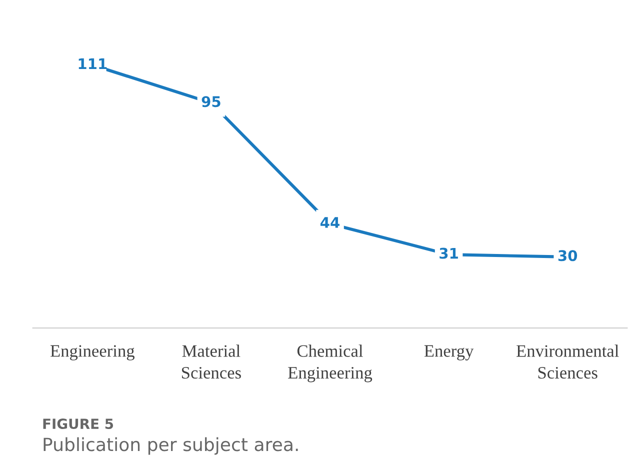 The image size is (639, 474). What do you see at coordinates (171, 446) in the screenshot?
I see `text: Publication per subject area.` at bounding box center [171, 446].